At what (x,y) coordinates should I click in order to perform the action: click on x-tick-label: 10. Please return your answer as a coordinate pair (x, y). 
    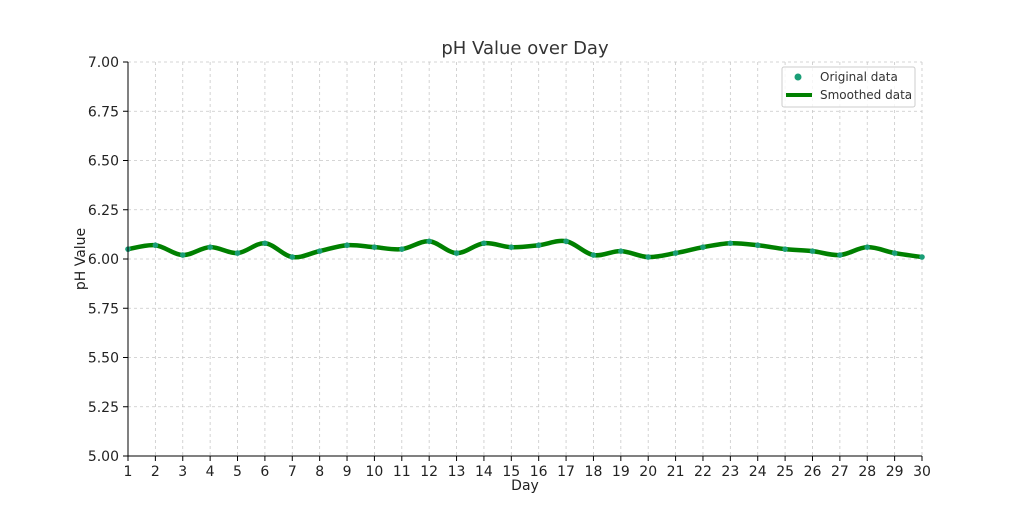
    Looking at the image, I should click on (374, 472).